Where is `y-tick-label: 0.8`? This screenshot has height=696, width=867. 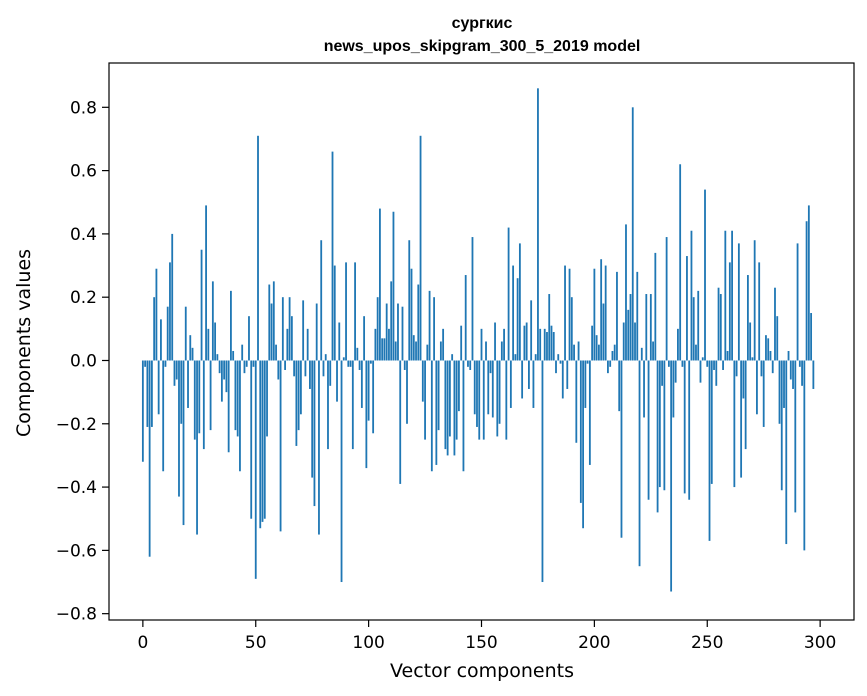 y-tick-label: 0.8 is located at coordinates (83, 108).